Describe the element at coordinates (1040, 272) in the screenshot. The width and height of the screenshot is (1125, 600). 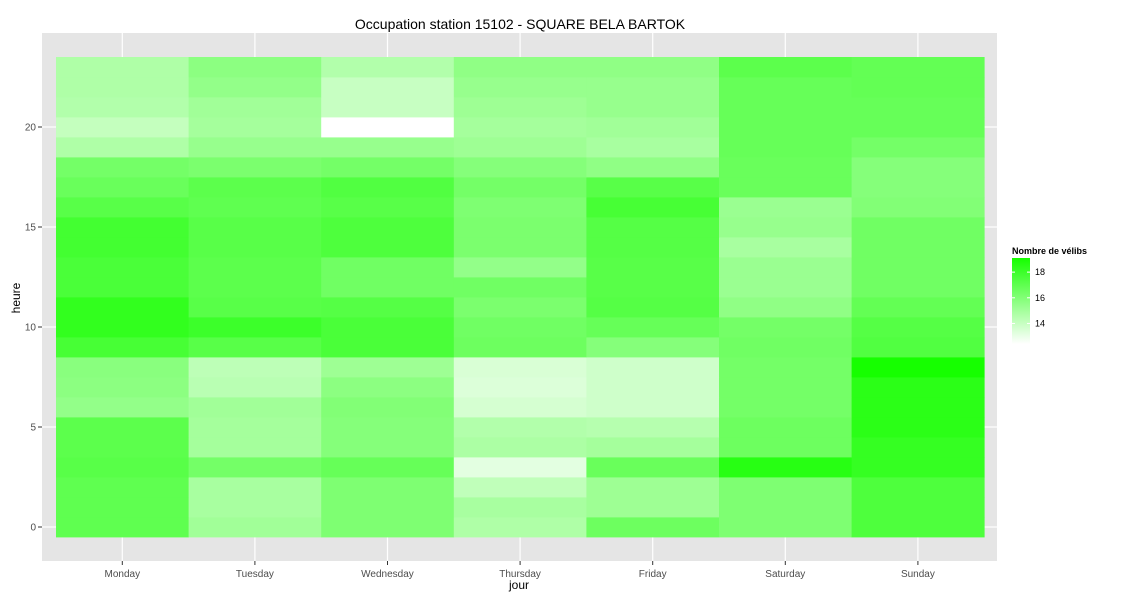
I see `legend-tick-label: 18` at that location.